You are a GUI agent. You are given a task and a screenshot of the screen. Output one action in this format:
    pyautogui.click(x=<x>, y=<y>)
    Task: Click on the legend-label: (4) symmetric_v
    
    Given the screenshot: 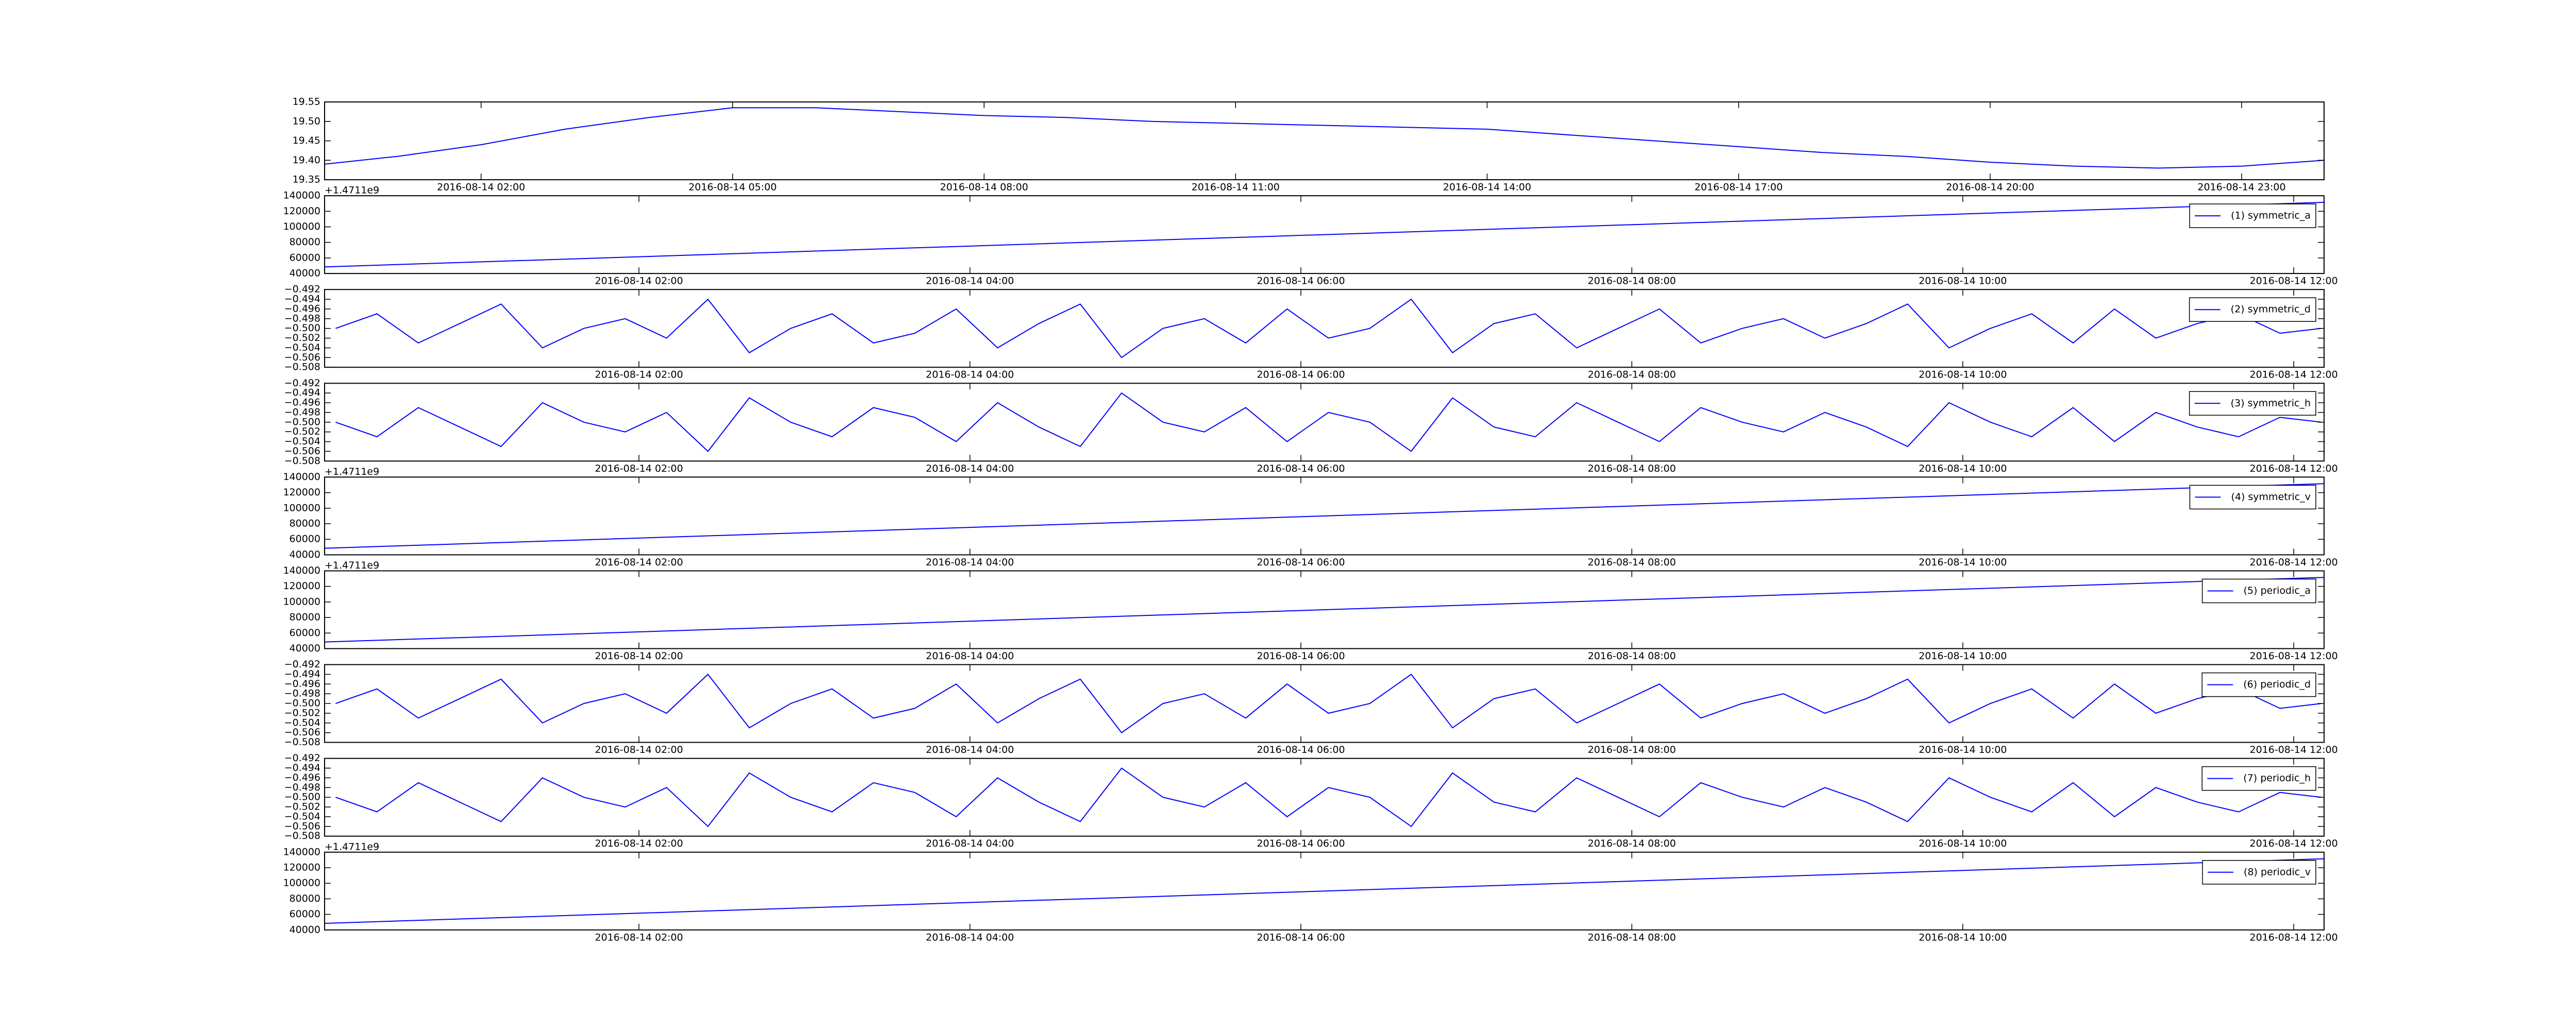 What is the action you would take?
    pyautogui.click(x=2271, y=497)
    